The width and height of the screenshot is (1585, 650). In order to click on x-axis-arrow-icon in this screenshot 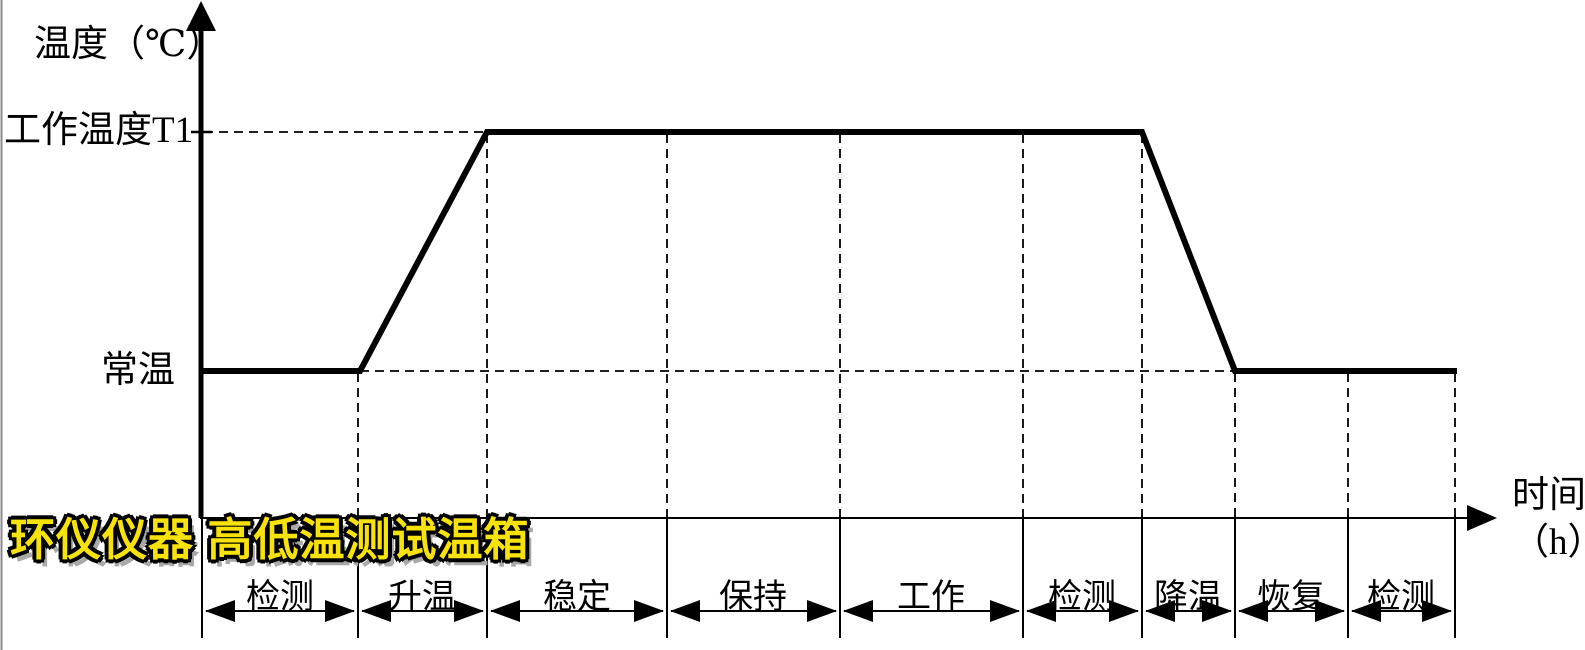, I will do `click(1482, 518)`.